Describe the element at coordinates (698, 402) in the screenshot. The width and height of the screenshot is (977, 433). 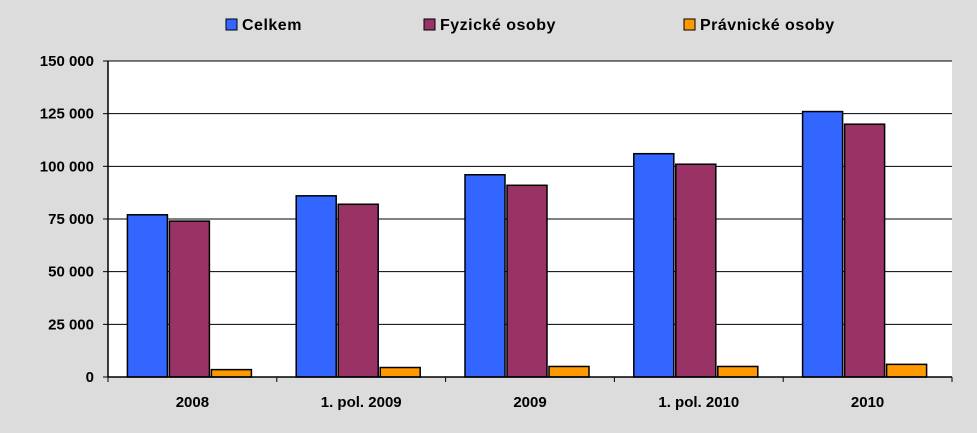
I see `x-tick-label: 1. pol. 2010` at that location.